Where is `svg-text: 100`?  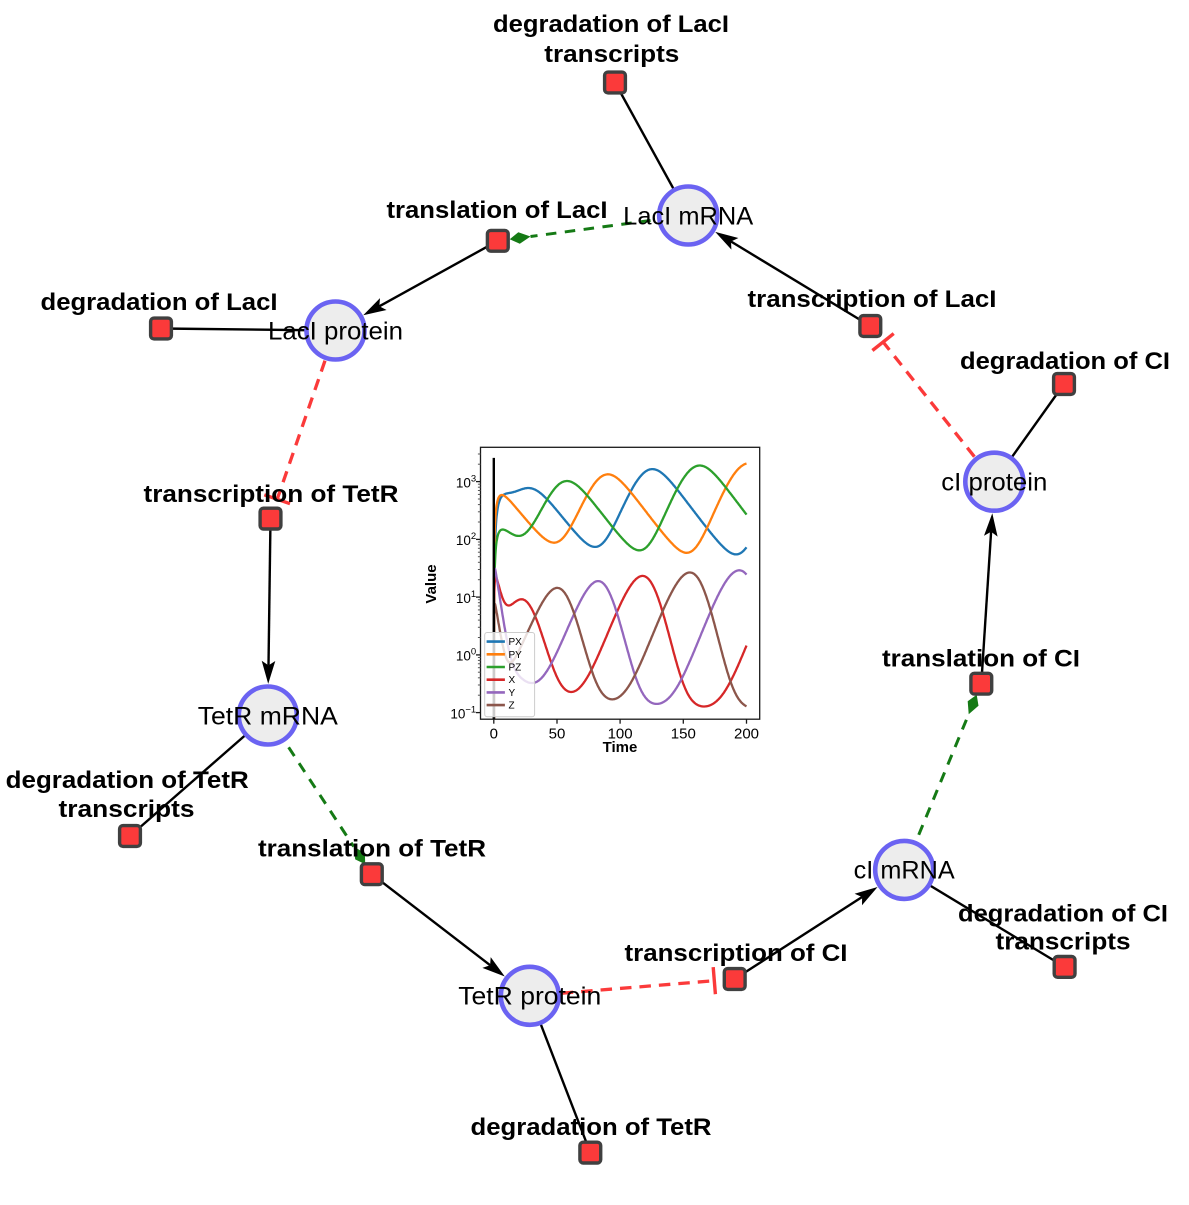
svg-text: 100 is located at coordinates (620, 734).